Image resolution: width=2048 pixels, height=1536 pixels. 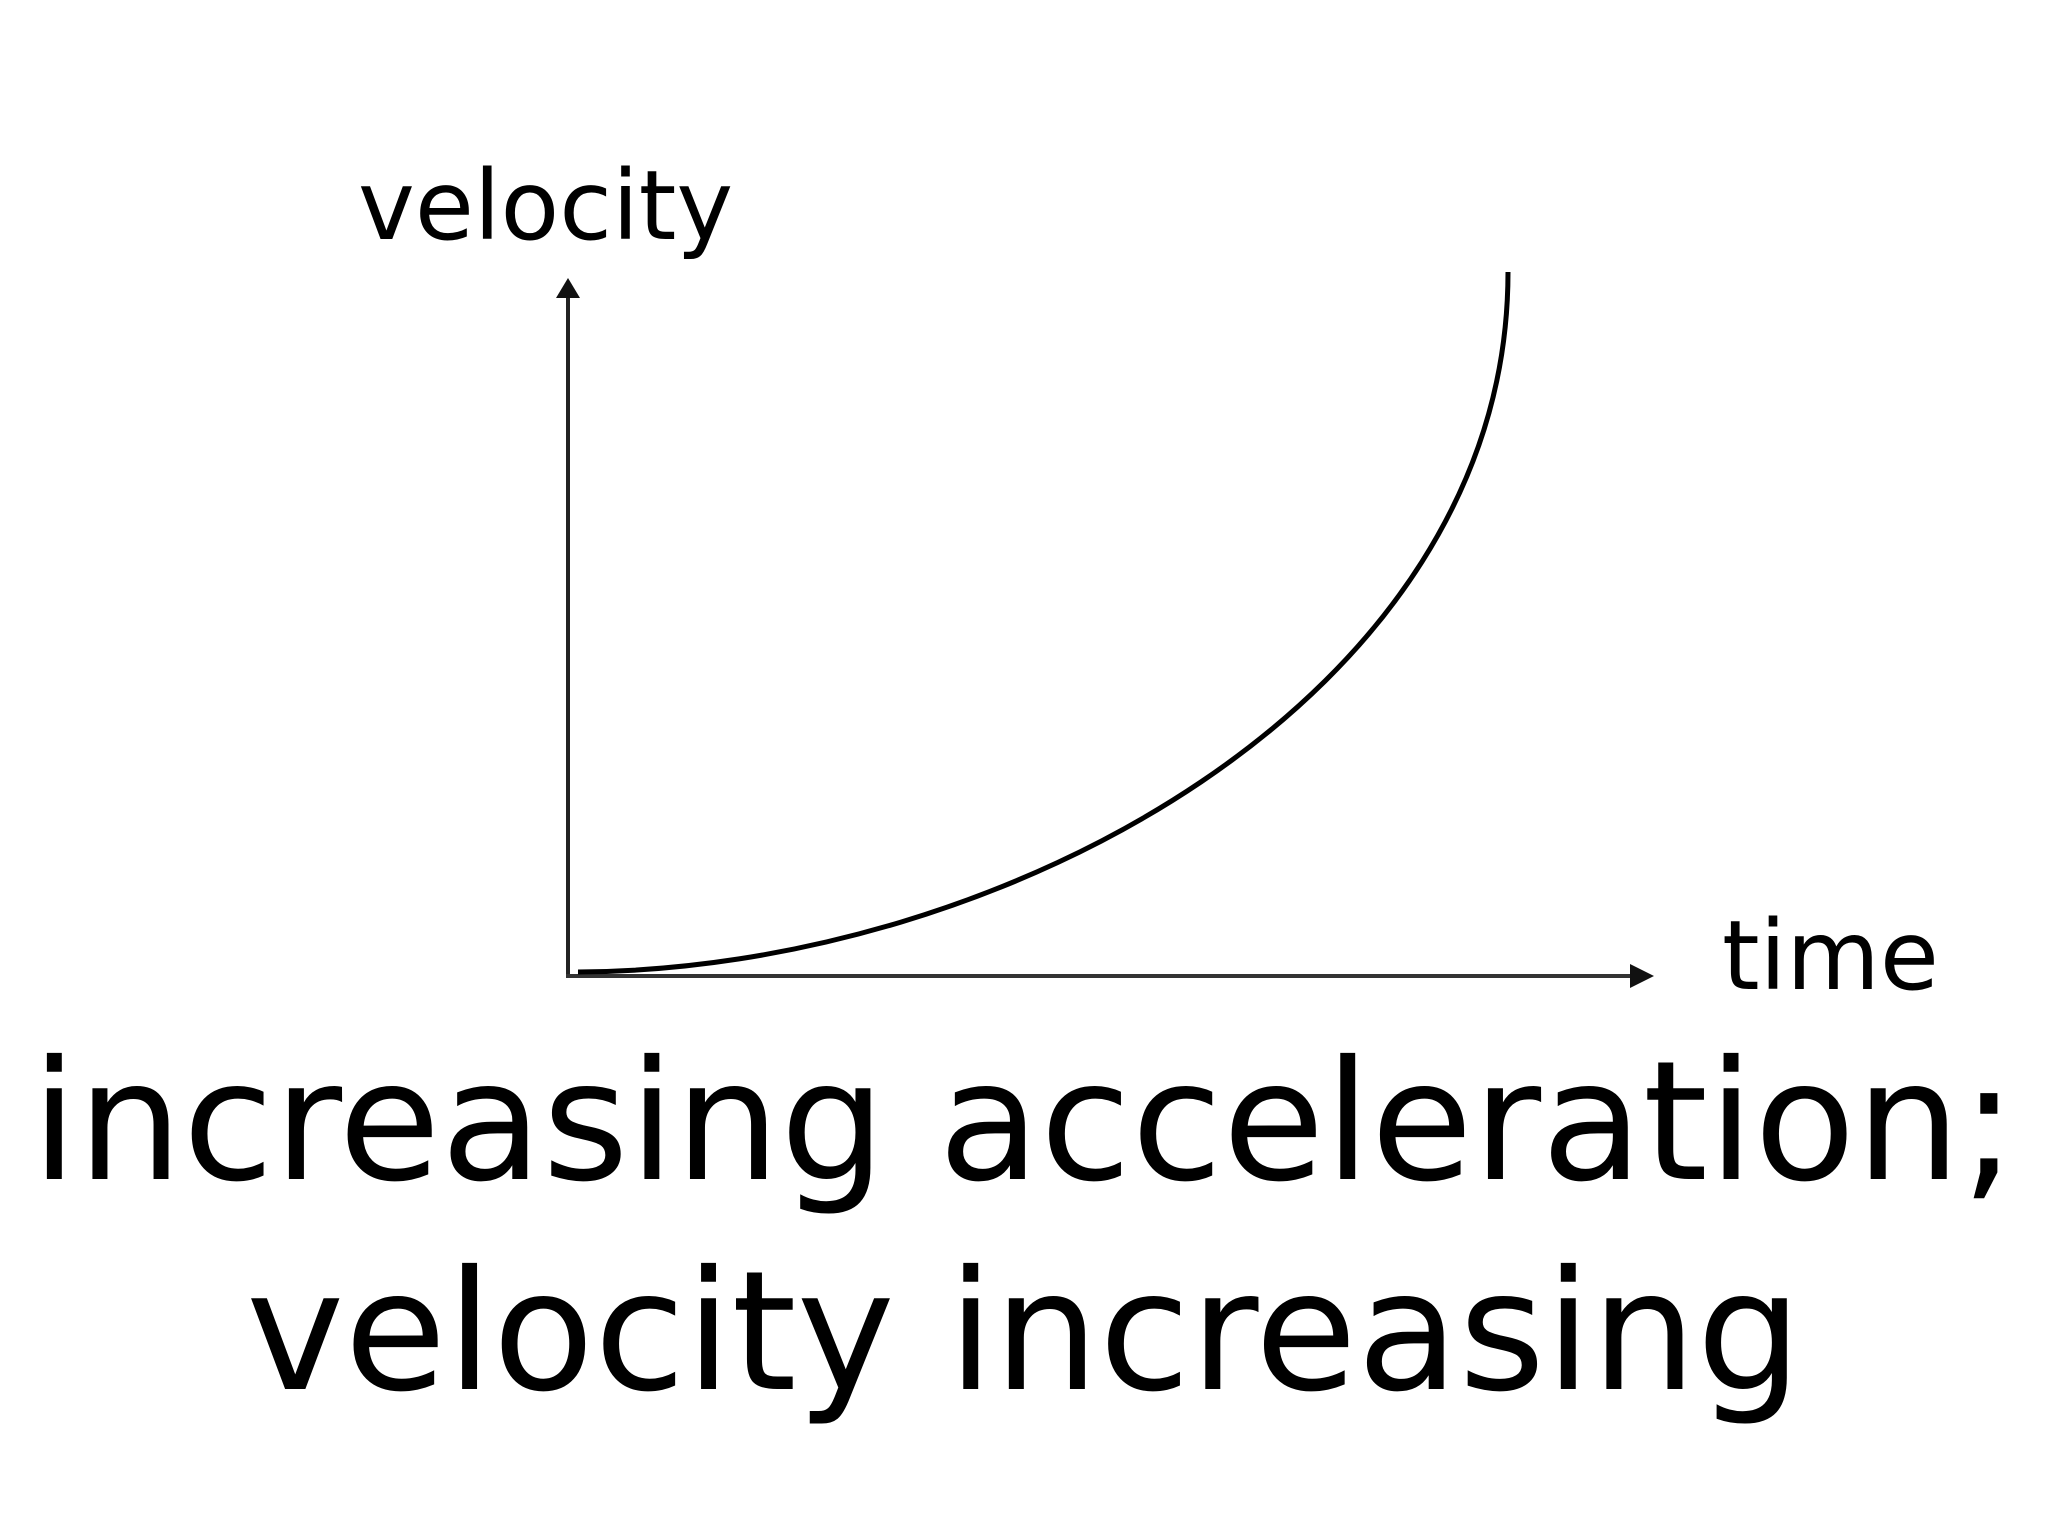 I want to click on caption-line-1: increasing acceleration;, so click(x=1024, y=1122).